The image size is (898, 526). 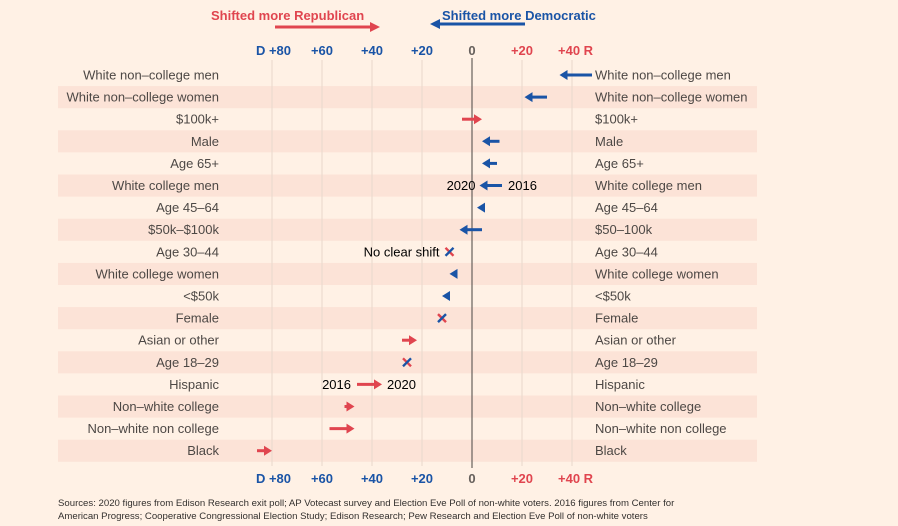 I want to click on row-label-right: White non–college men, so click(x=663, y=75).